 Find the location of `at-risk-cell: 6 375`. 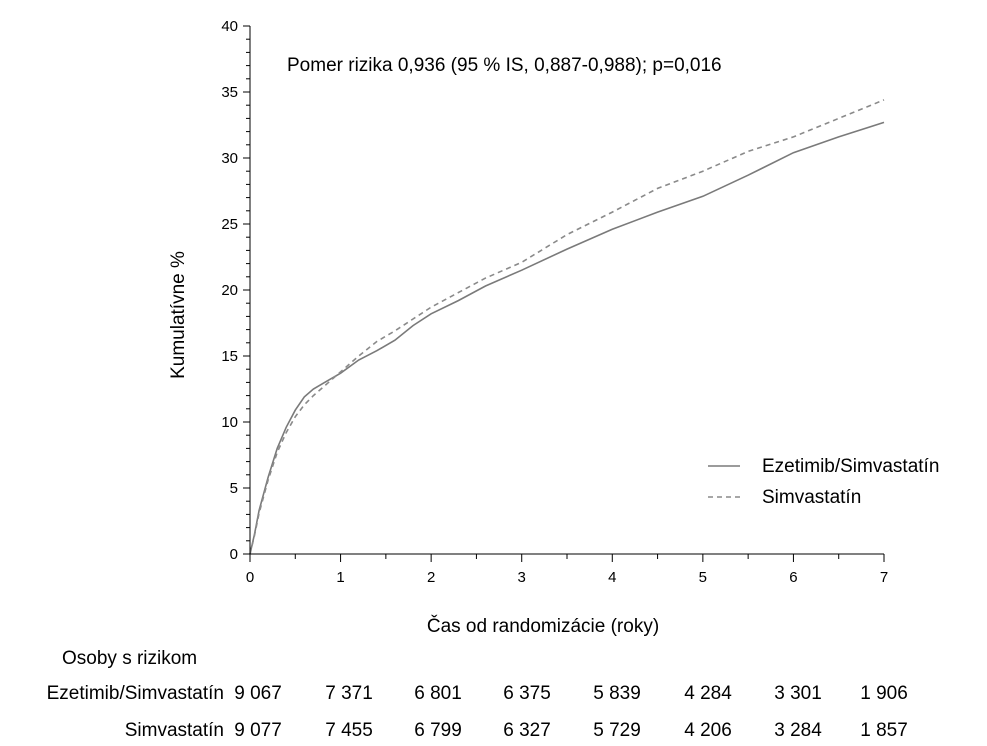

at-risk-cell: 6 375 is located at coordinates (527, 693).